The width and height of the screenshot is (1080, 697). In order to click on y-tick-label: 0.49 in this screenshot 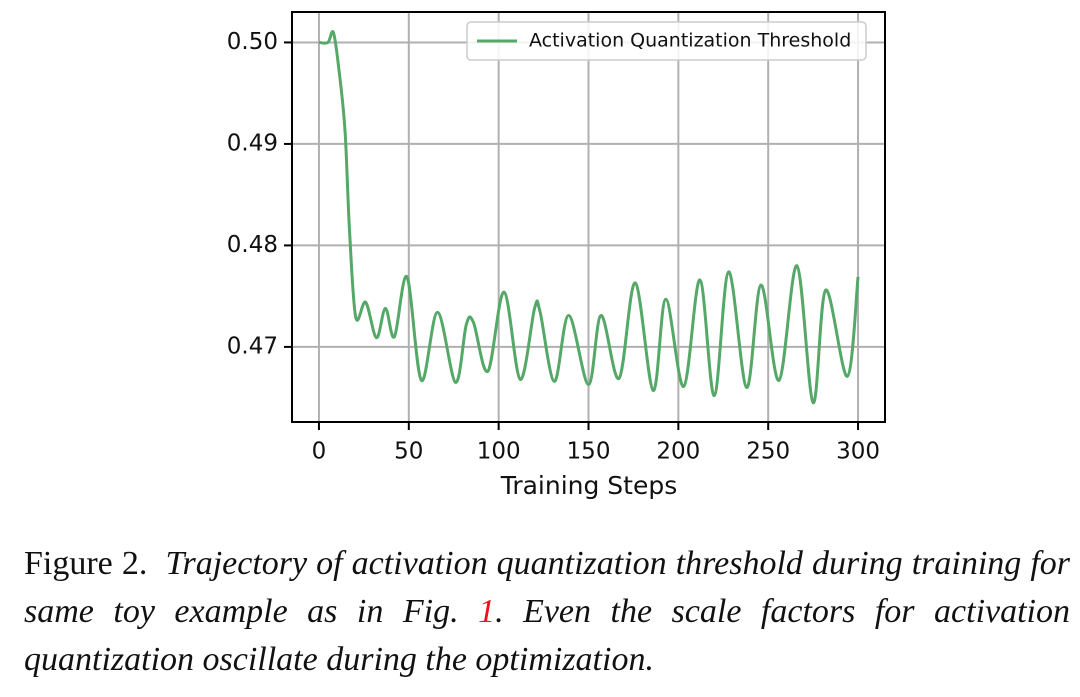, I will do `click(252, 143)`.